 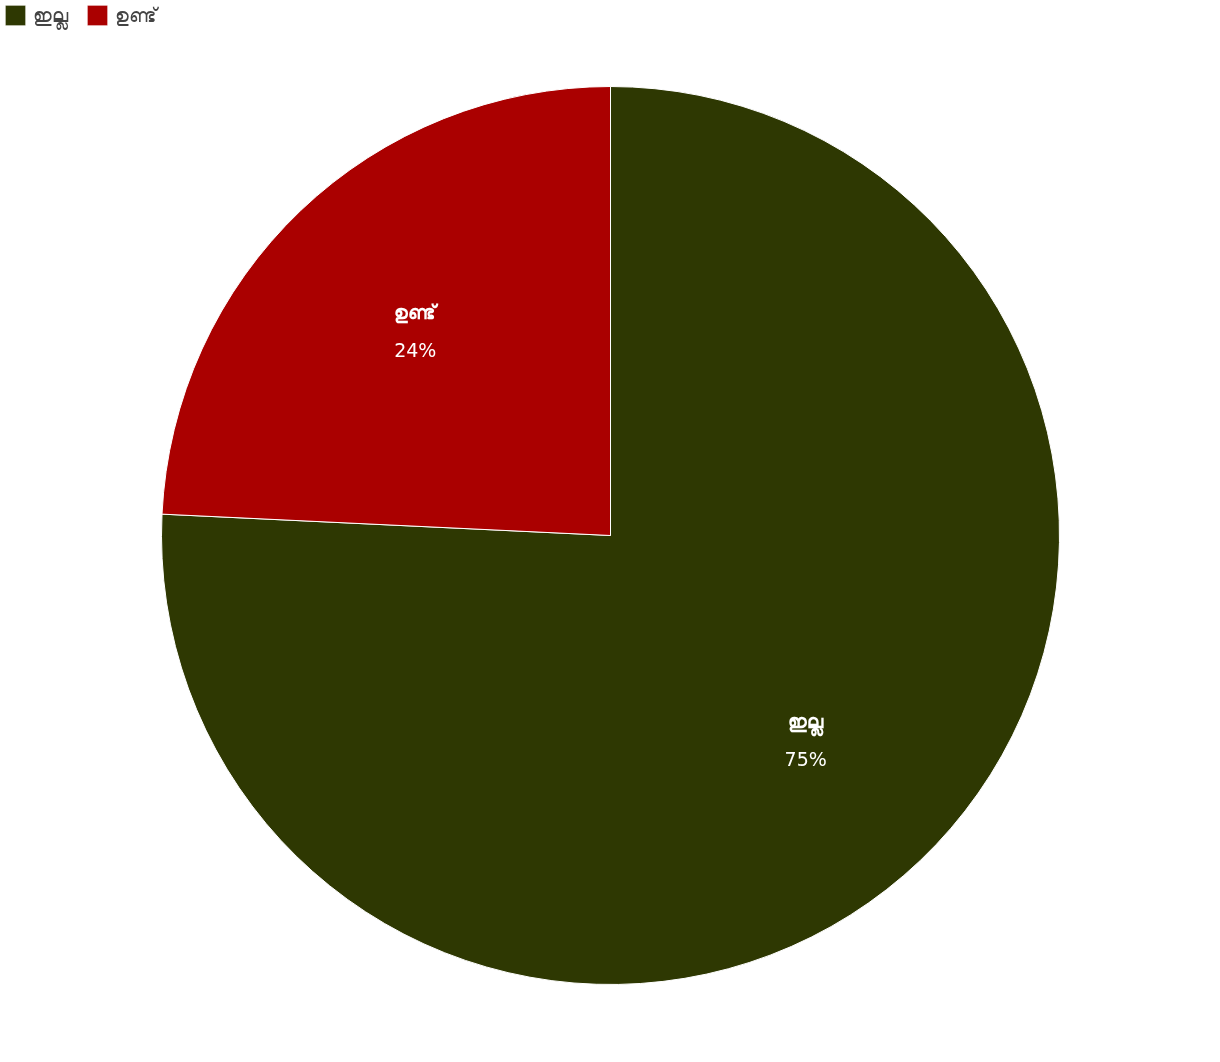 I want to click on slice-label: ഉണ്ട്, so click(x=417, y=312).